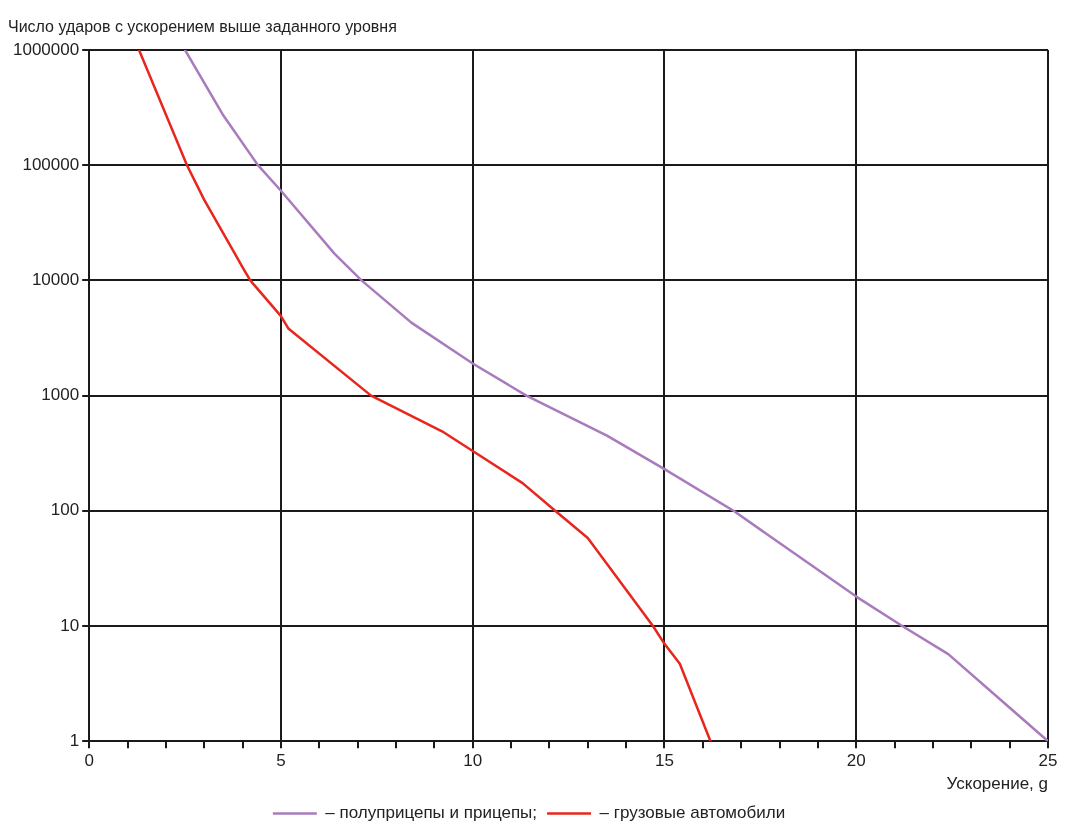 This screenshot has width=1066, height=838. What do you see at coordinates (51, 164) in the screenshot?
I see `y-tick-label: 100000` at bounding box center [51, 164].